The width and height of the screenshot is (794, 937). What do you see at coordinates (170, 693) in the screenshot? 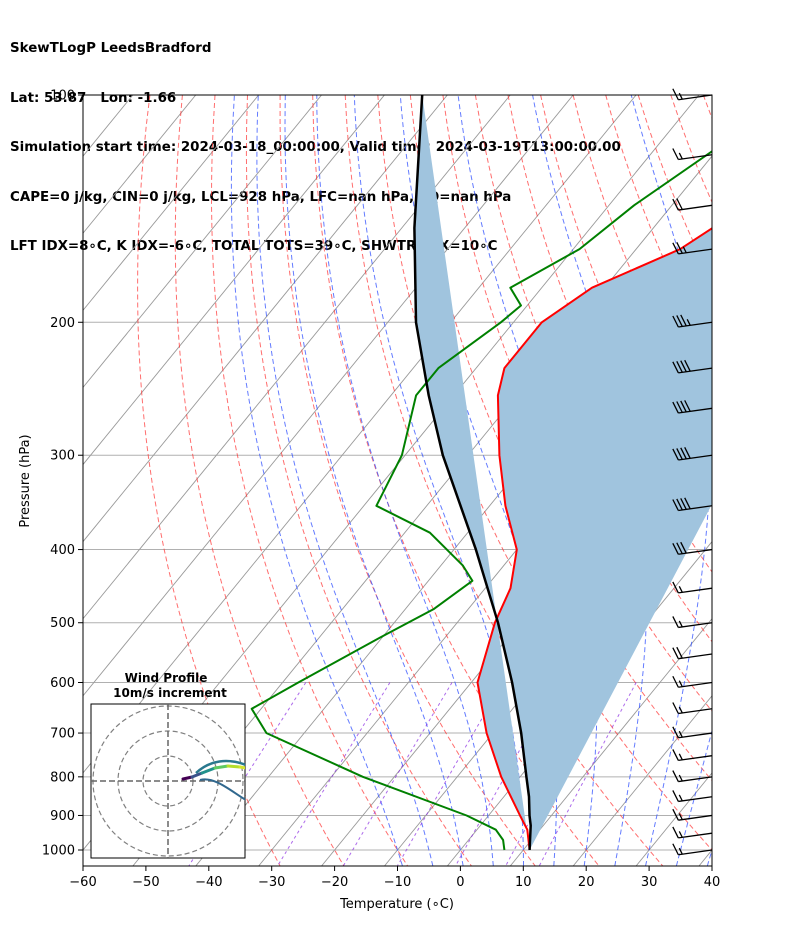
I see `inset-subtitle: 10m/s increment` at bounding box center [170, 693].